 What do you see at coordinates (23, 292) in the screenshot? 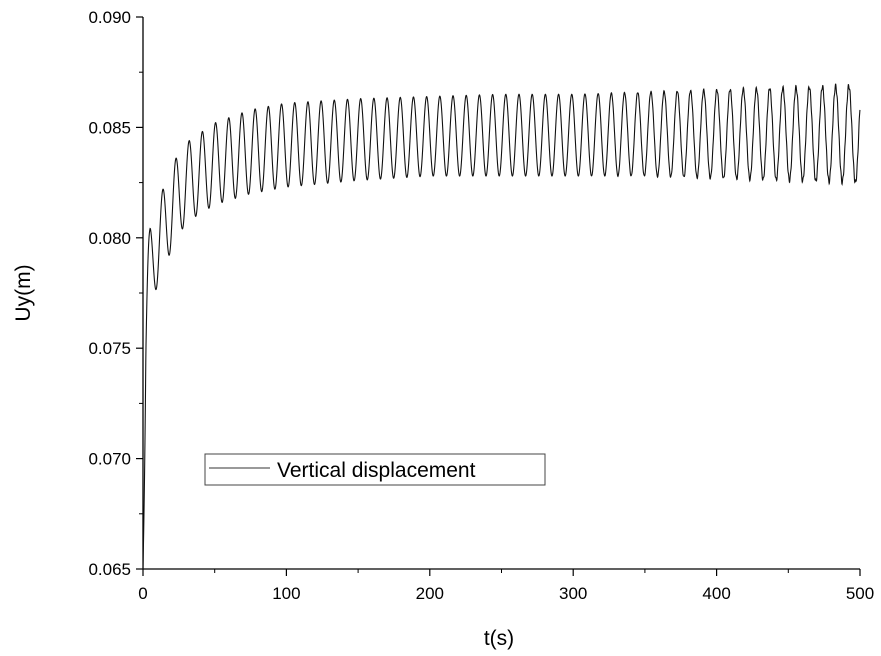
I see `y-axis-title: Uy(m)` at bounding box center [23, 292].